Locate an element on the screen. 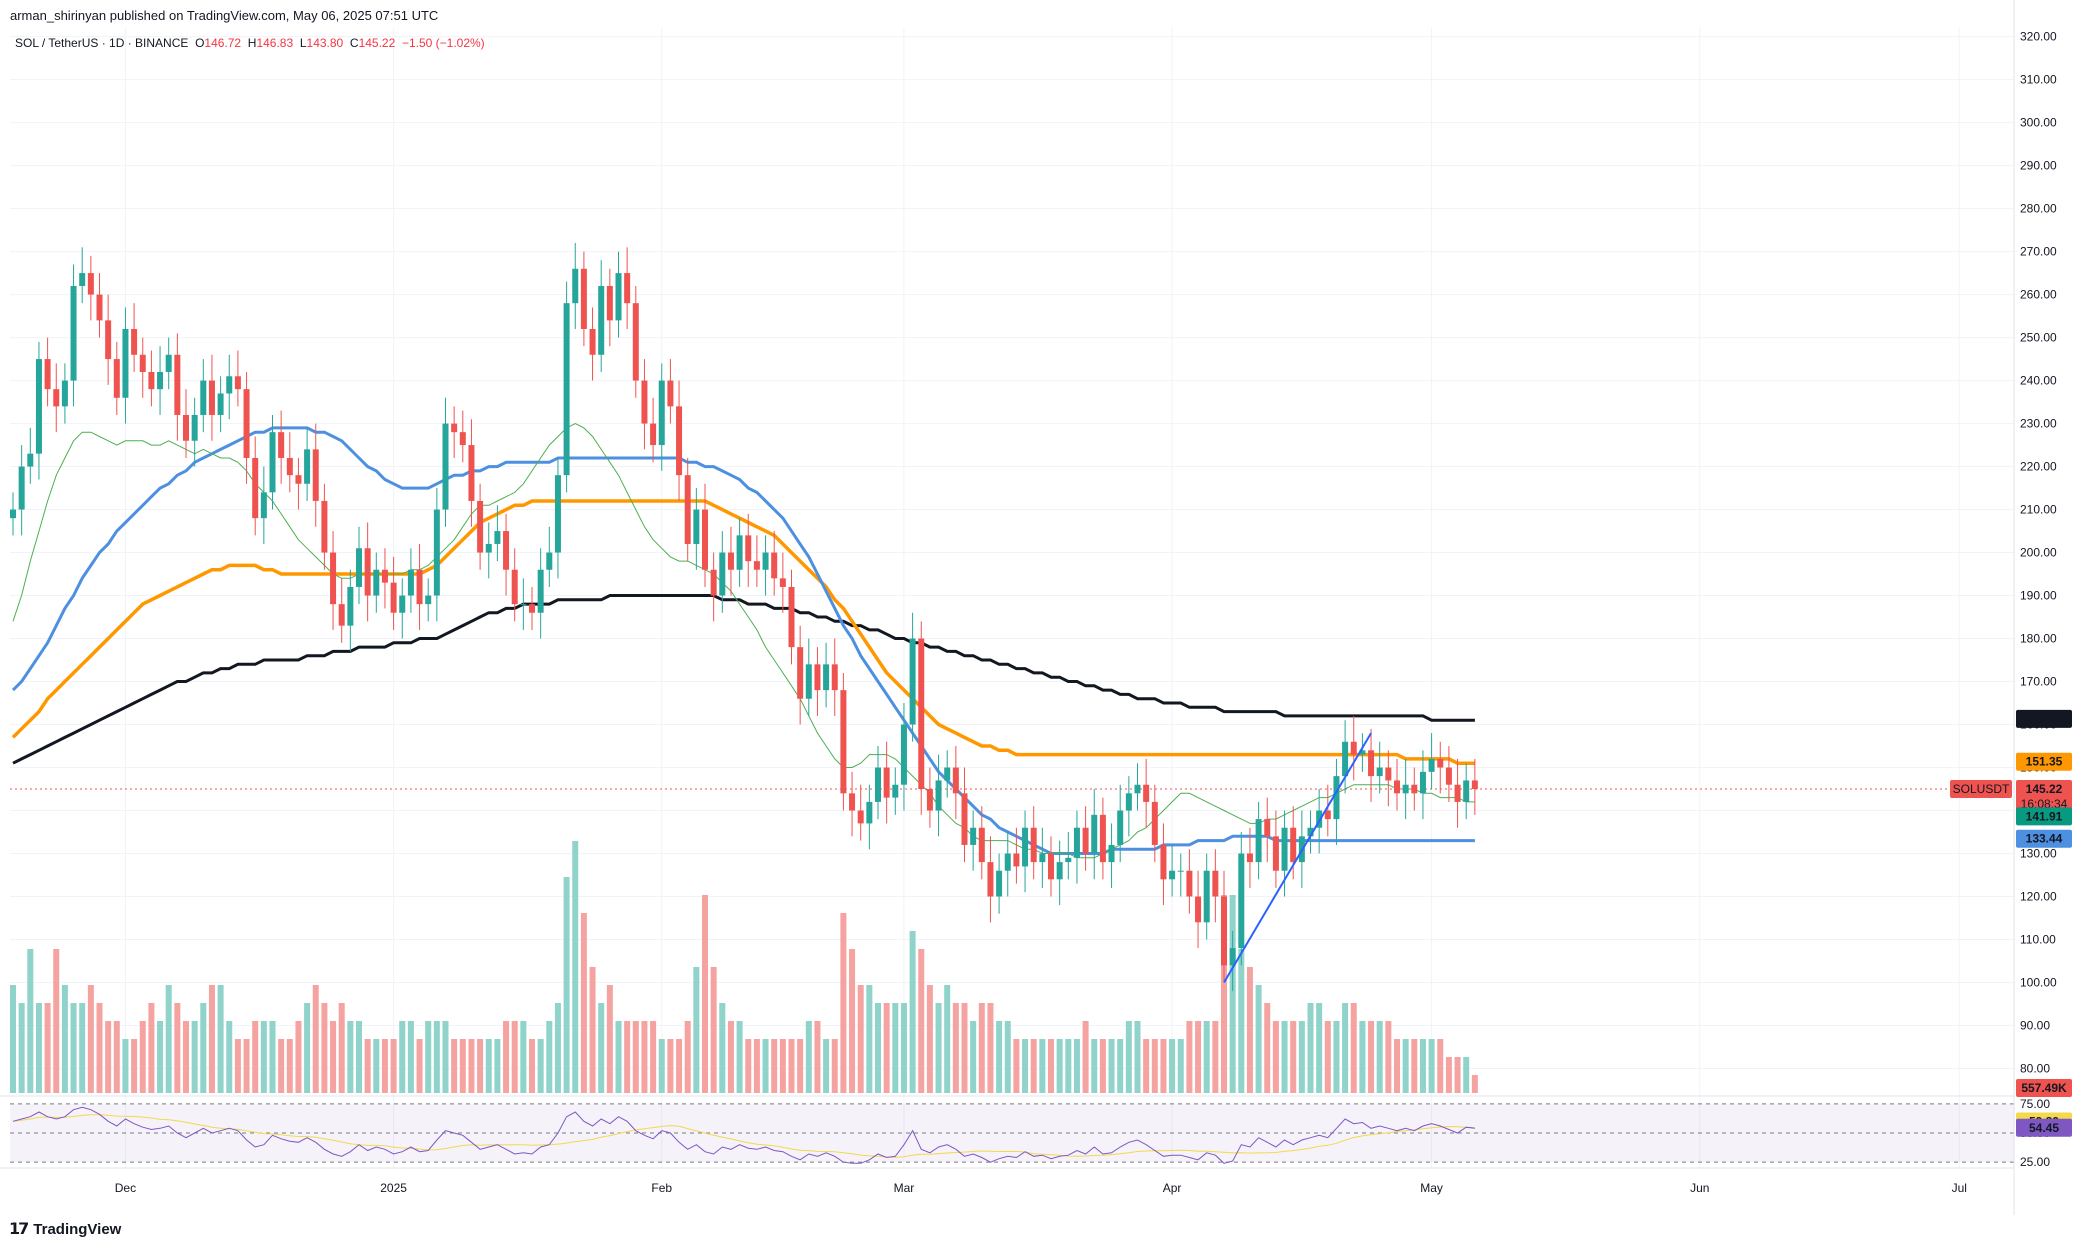 The image size is (2084, 1243). price-tick-label: 270.00 is located at coordinates (2038, 252).